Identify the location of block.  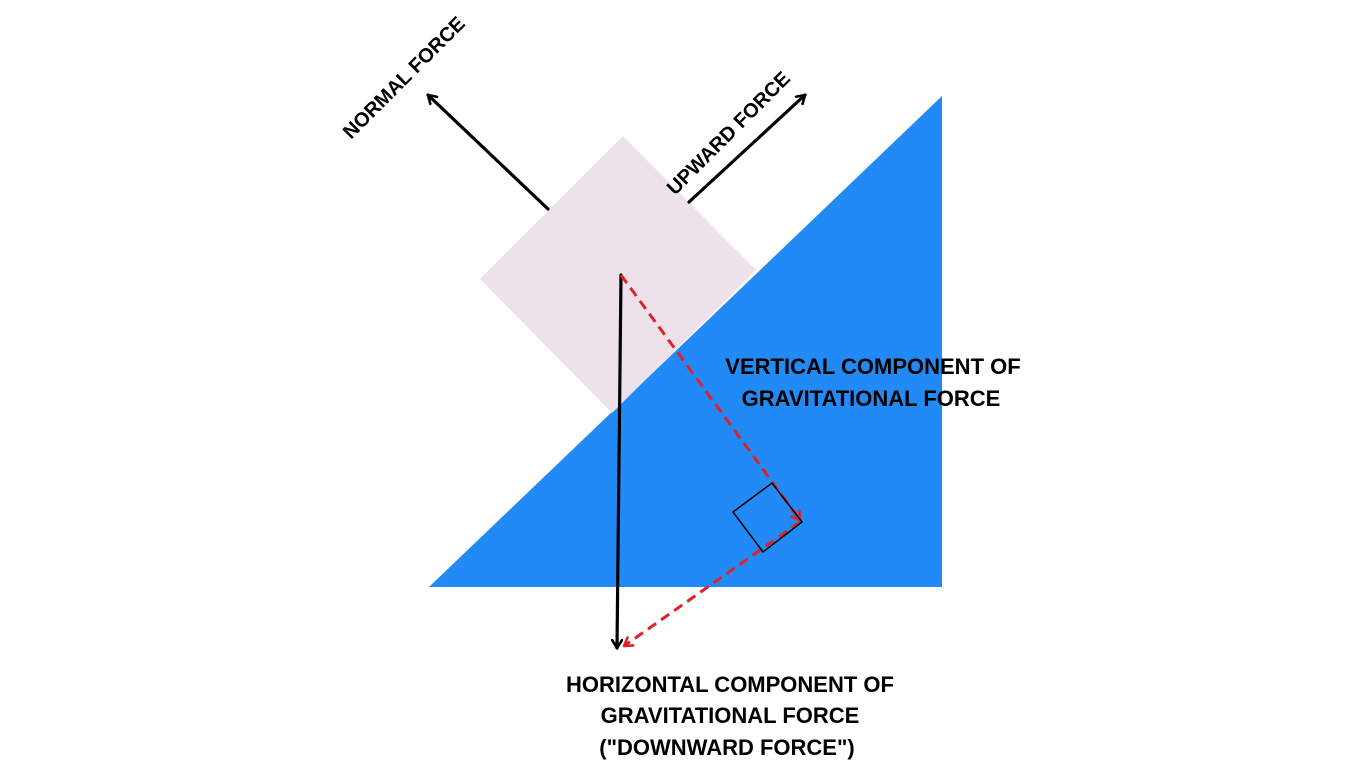
(618, 274).